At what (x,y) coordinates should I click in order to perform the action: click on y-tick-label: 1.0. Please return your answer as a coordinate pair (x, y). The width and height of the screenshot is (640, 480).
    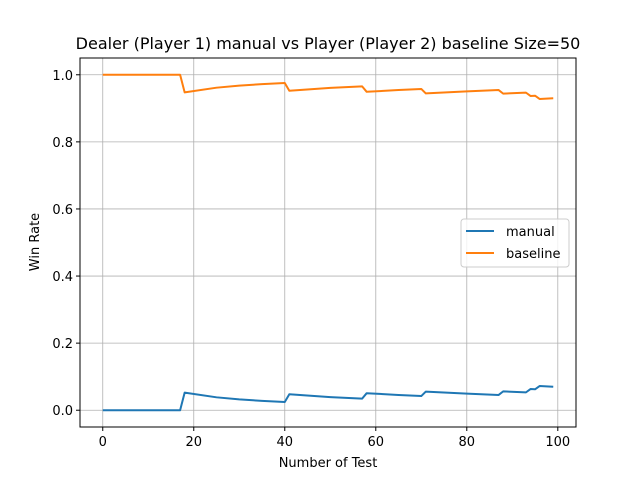
    Looking at the image, I should click on (62, 76).